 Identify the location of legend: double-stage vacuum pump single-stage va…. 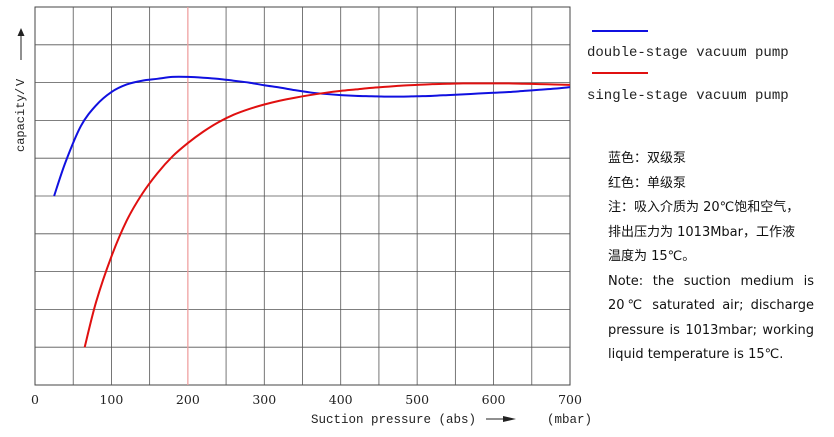
(688, 67).